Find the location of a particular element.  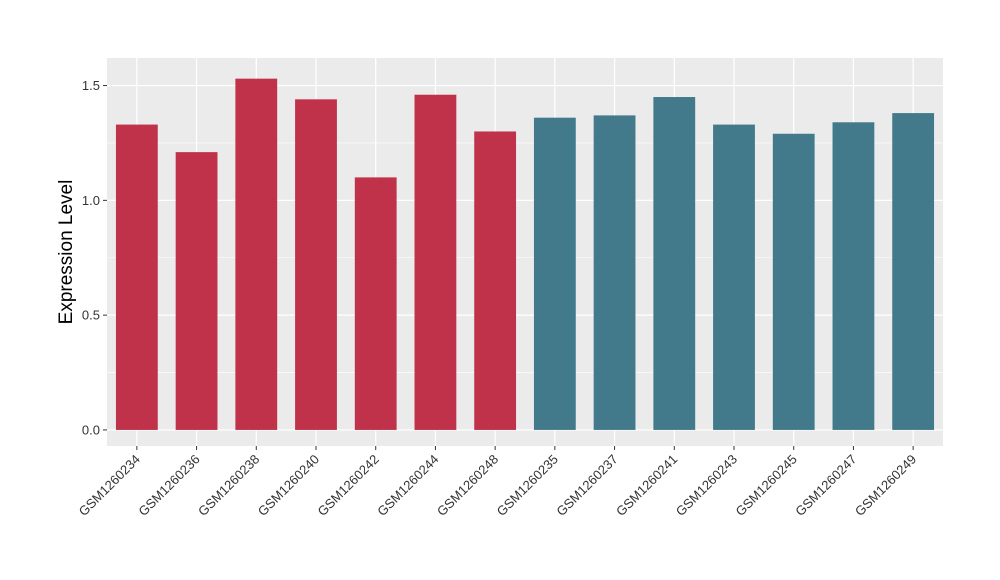

y-tick-label: 0.0 is located at coordinates (91, 429).